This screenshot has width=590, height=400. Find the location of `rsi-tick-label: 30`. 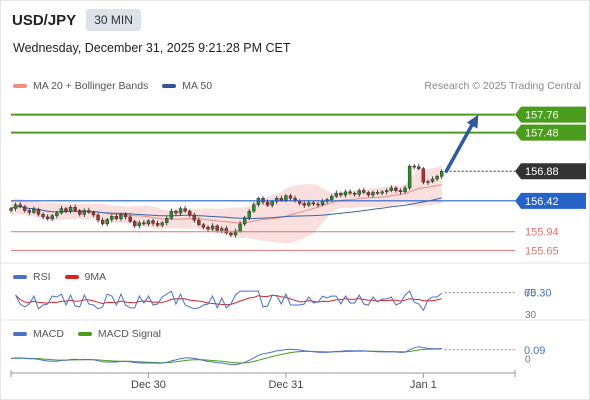

rsi-tick-label: 30 is located at coordinates (531, 315).